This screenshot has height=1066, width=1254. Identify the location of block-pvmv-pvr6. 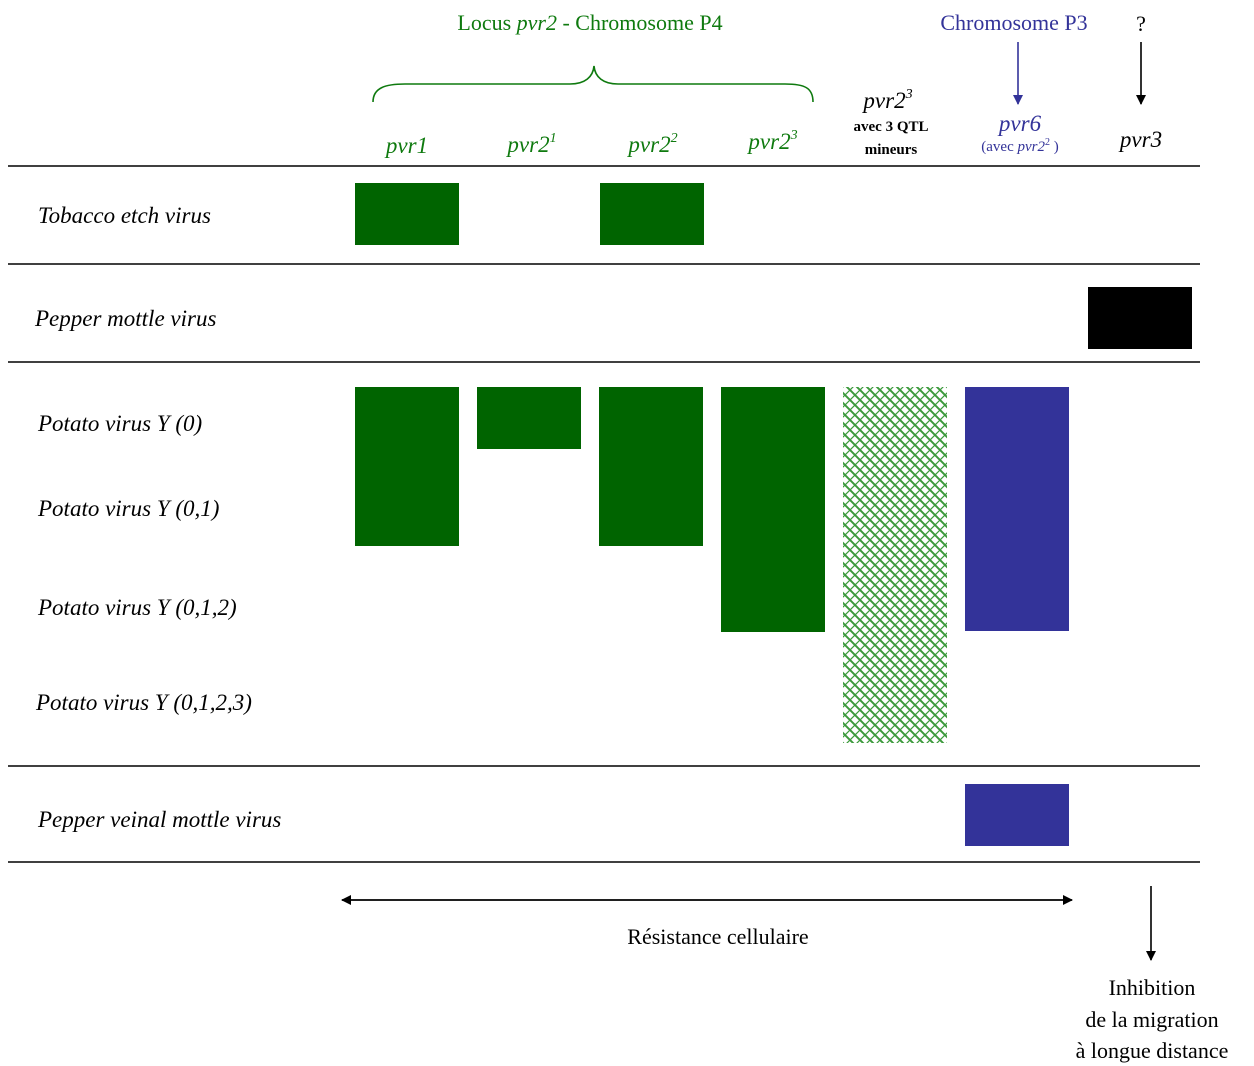
(1017, 815).